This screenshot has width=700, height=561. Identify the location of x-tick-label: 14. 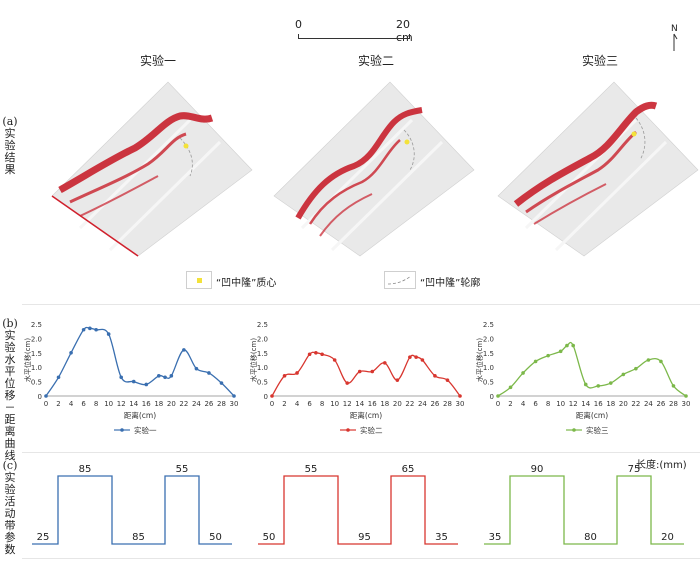
(133, 404).